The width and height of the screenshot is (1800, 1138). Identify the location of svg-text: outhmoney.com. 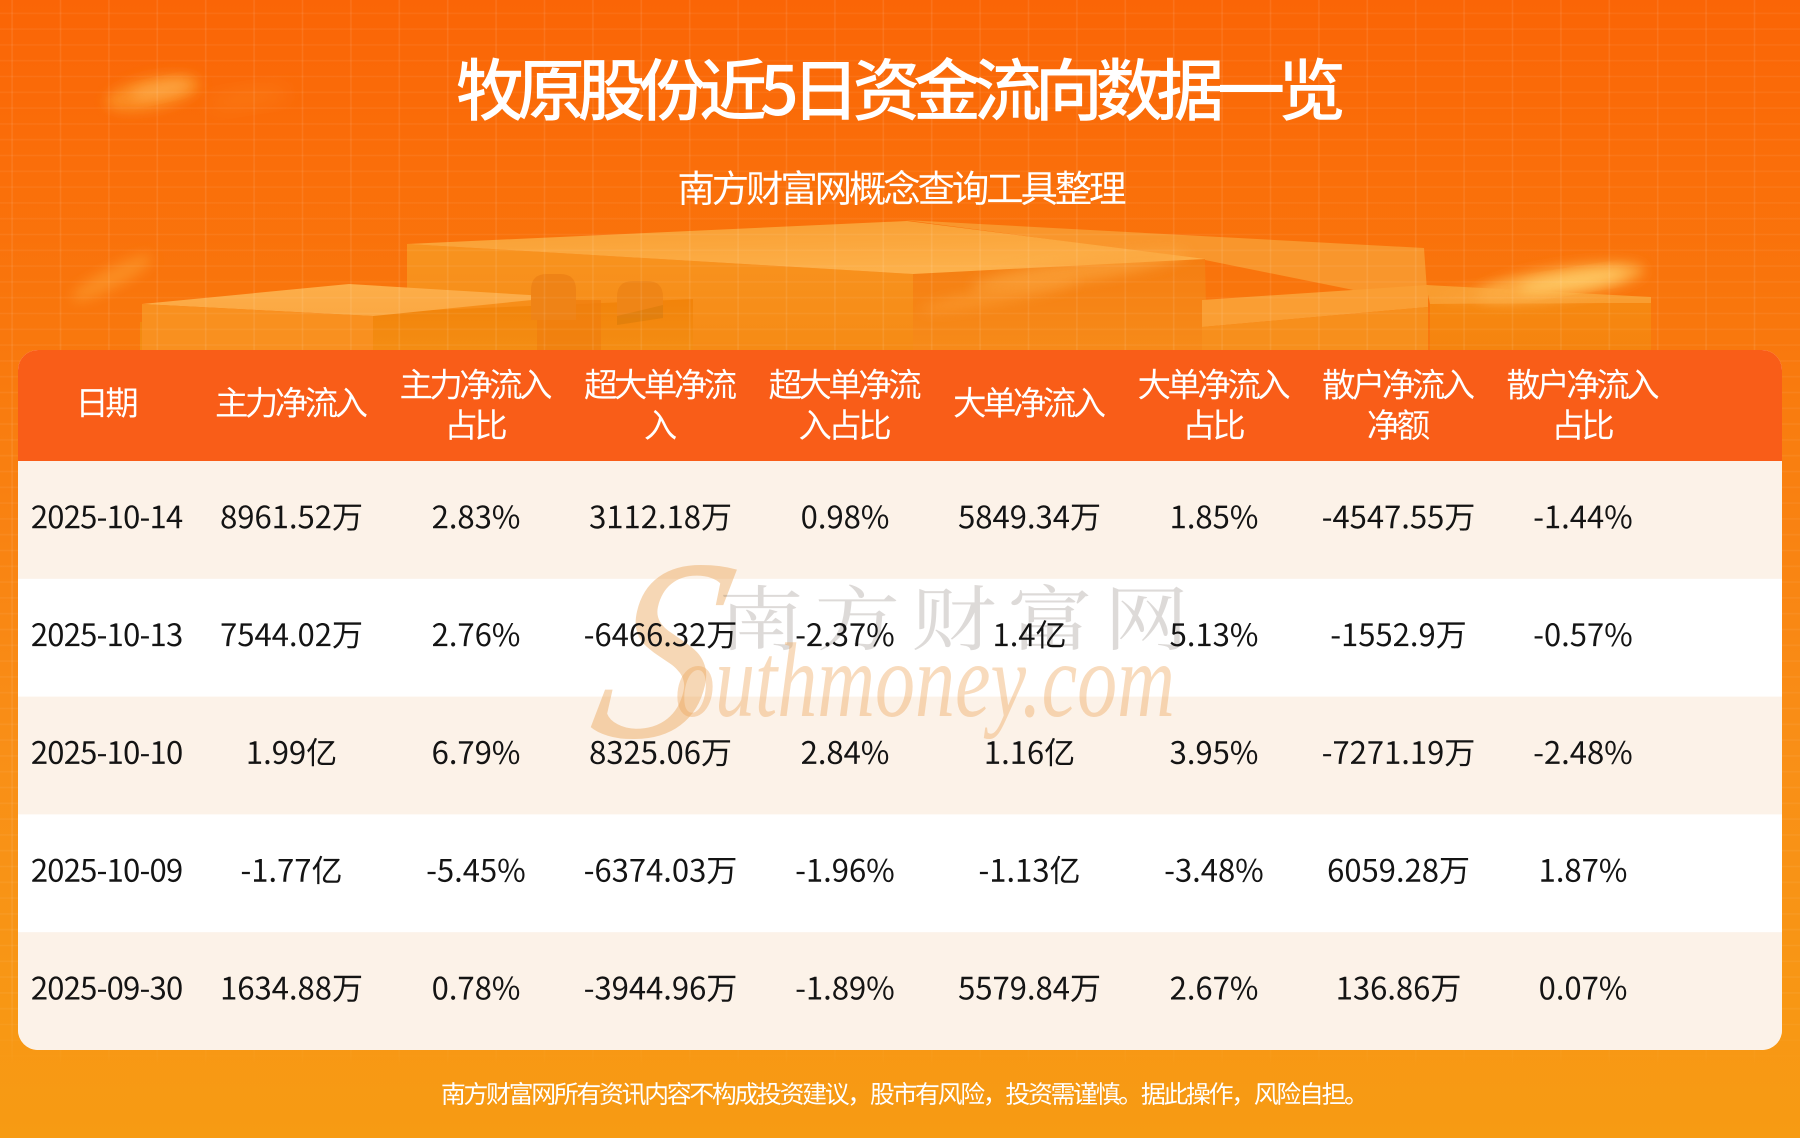
(925, 681).